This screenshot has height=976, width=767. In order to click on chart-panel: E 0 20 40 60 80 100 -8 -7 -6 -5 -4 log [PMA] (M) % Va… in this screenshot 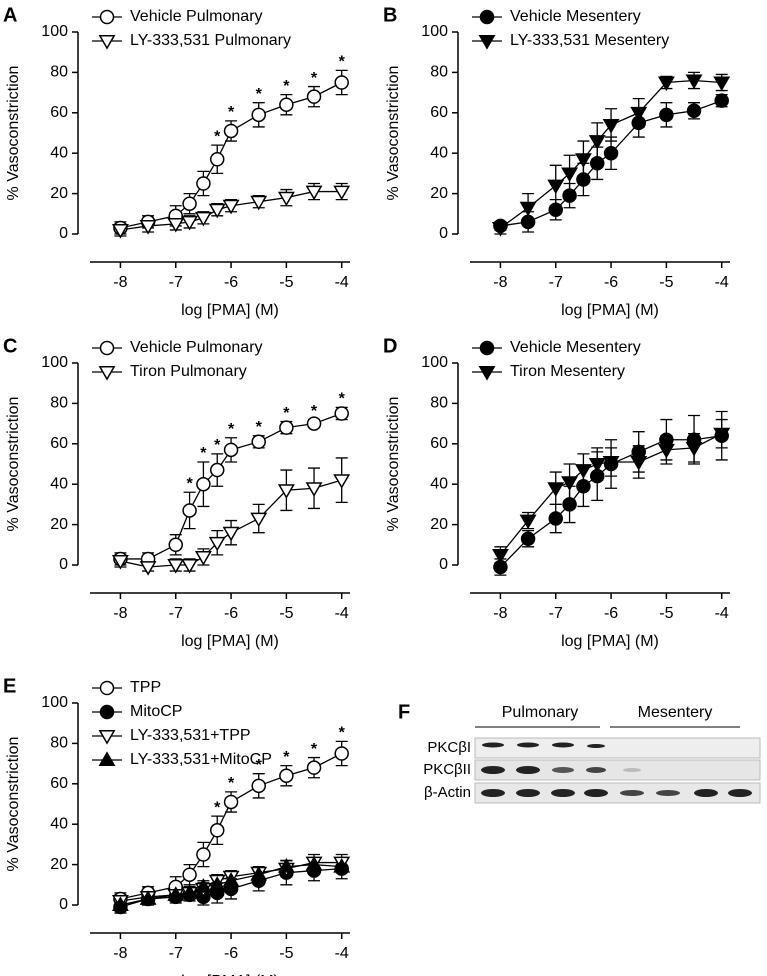, I will do `click(177, 825)`.